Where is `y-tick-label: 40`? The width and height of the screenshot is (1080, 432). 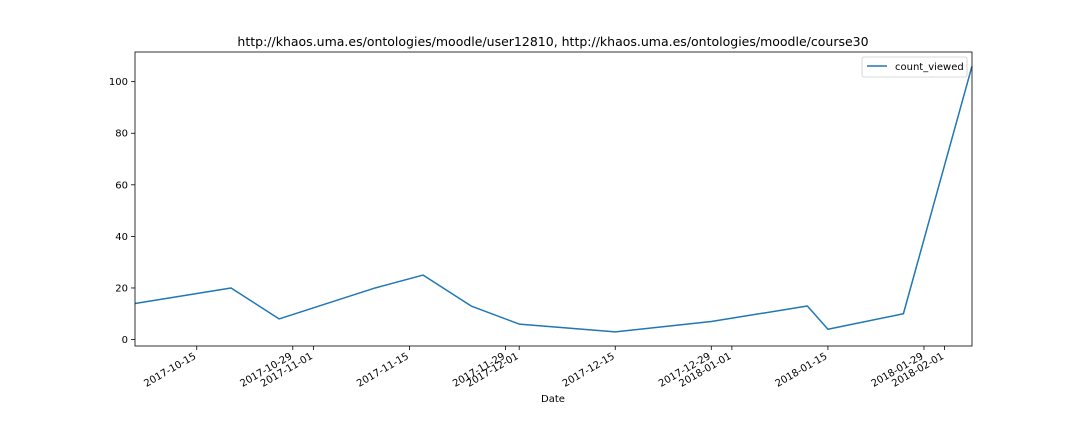 y-tick-label: 40 is located at coordinates (121, 237).